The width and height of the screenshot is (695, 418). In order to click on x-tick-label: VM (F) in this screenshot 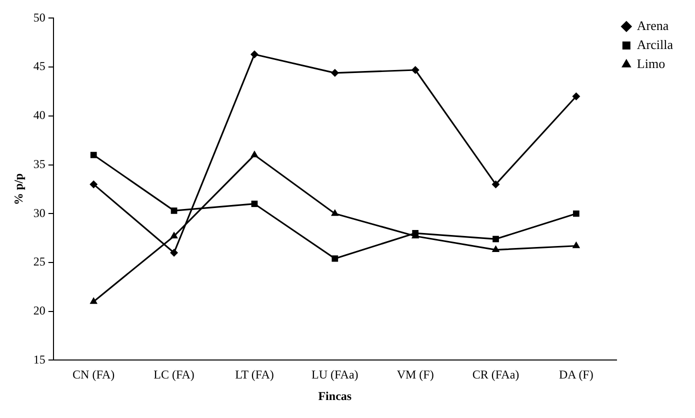, I will do `click(415, 375)`.